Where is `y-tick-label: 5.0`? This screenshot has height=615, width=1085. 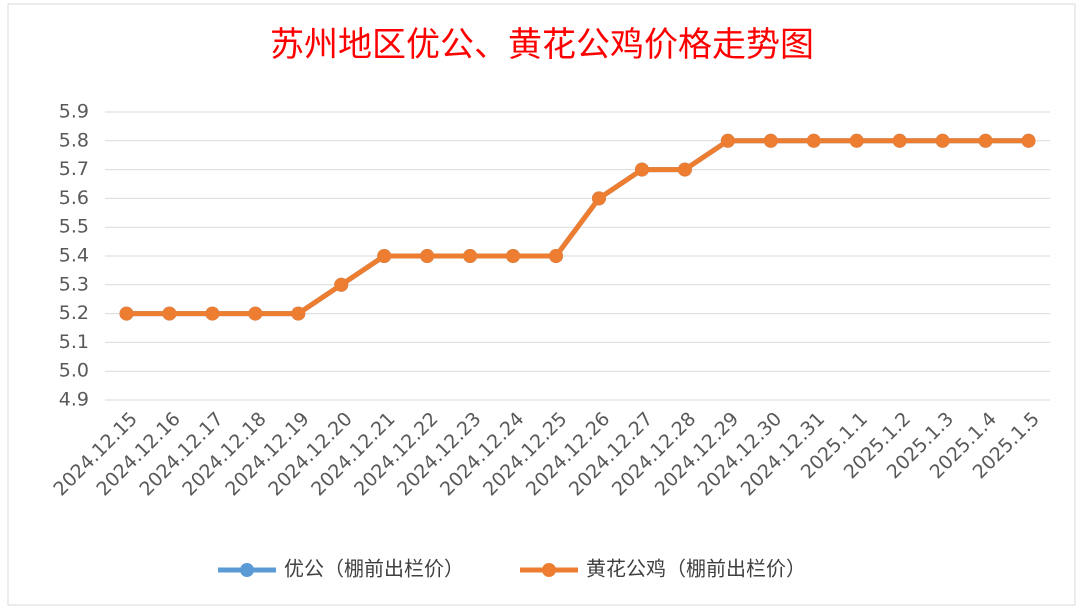 y-tick-label: 5.0 is located at coordinates (74, 371).